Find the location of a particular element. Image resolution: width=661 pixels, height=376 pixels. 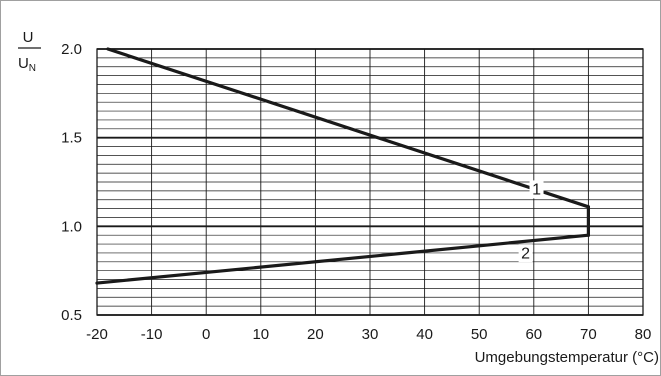

y-axis-label: U UN is located at coordinates (29, 51).